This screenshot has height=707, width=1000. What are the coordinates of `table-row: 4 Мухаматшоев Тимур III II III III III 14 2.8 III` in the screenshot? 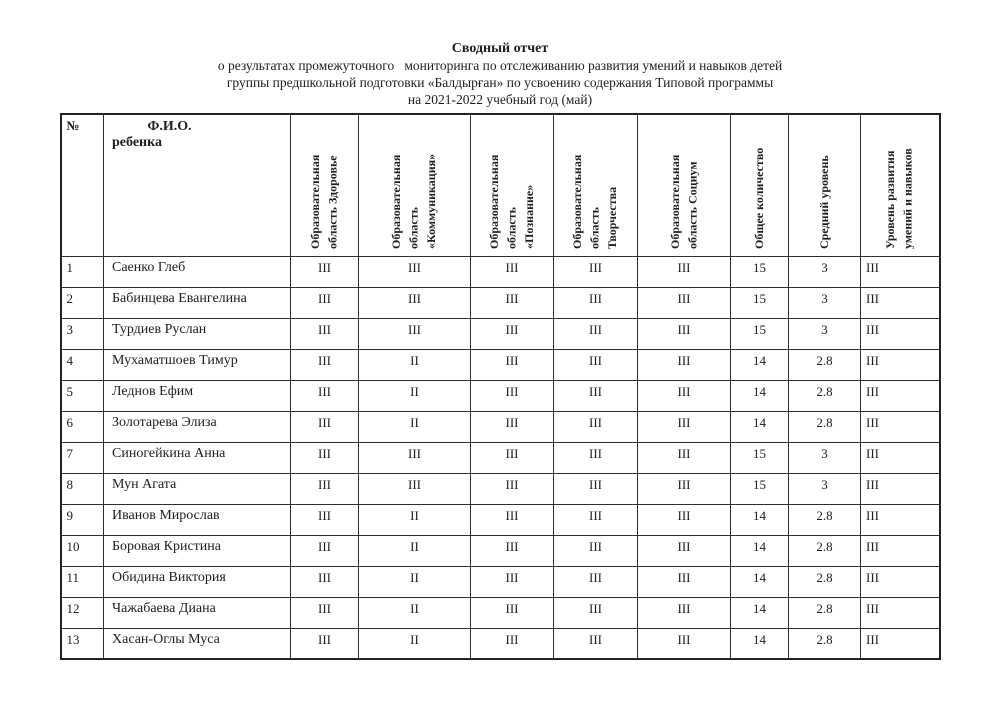 It's located at (500, 364).